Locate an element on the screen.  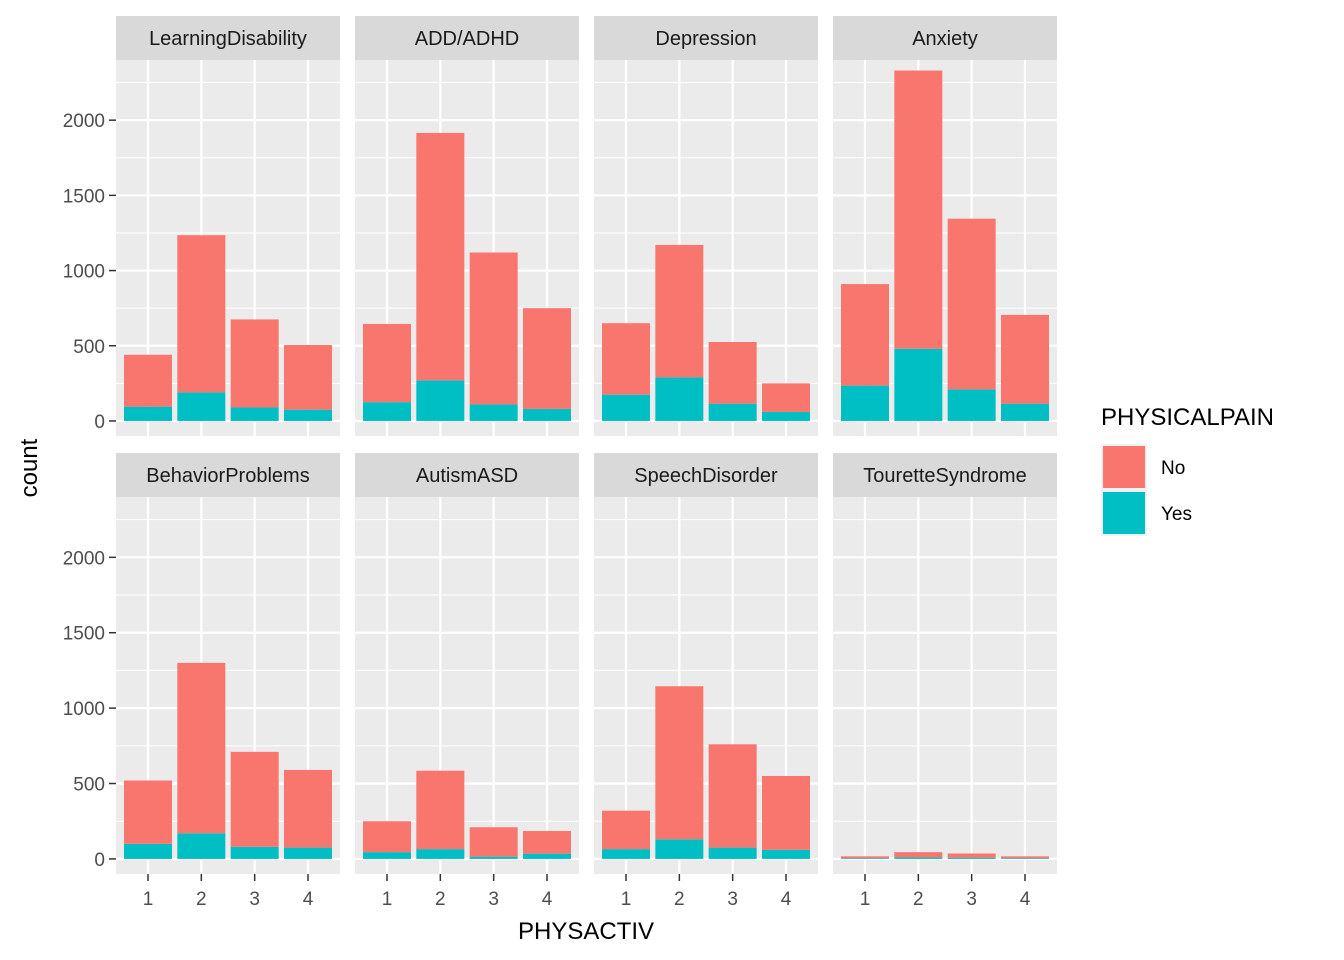
facet-autismasd: AutismASD is located at coordinates (467, 663).